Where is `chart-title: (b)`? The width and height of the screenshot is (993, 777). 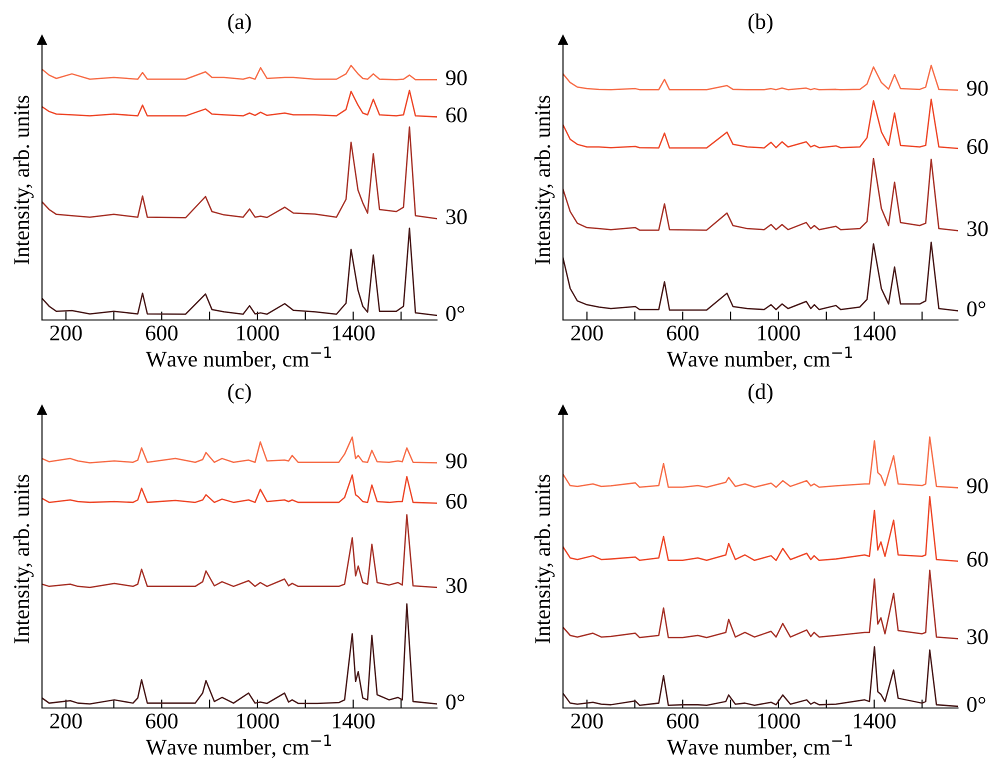
chart-title: (b) is located at coordinates (760, 23).